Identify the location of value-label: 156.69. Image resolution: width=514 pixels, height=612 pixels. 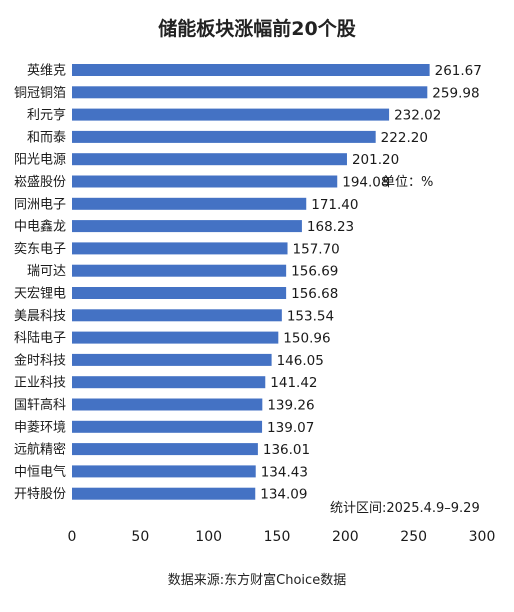
(314, 272).